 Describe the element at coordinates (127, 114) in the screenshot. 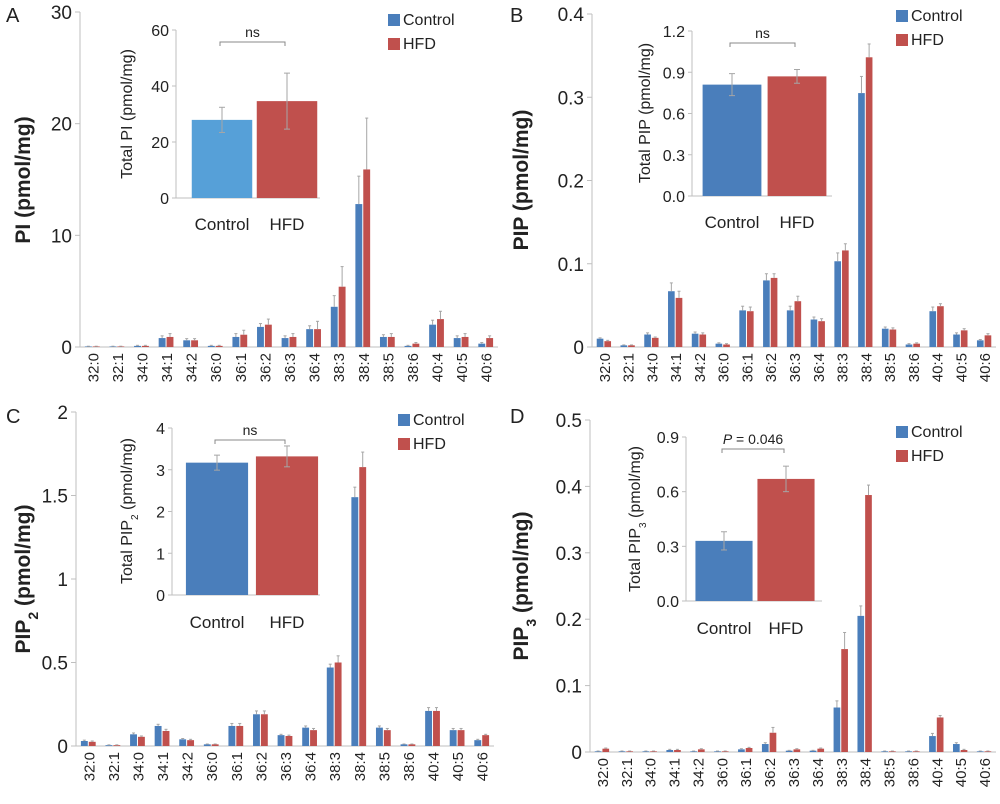

I see `inset-y-axis-label: Total PI (pmol/mg)` at that location.